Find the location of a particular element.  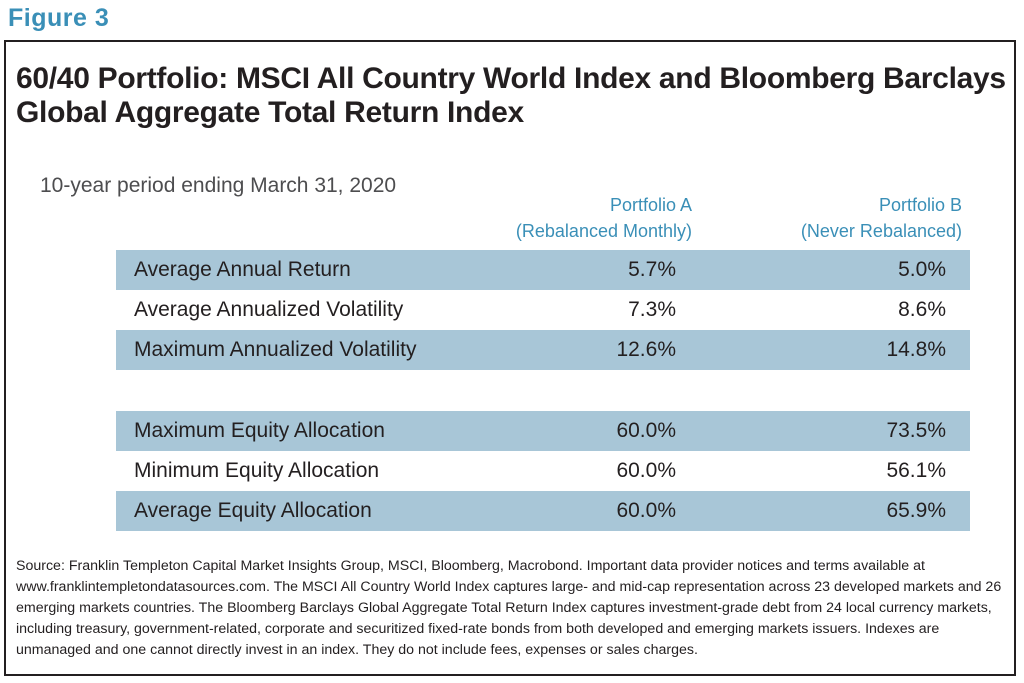

column-name-portfolio-a: Portfolio A is located at coordinates (650, 205).